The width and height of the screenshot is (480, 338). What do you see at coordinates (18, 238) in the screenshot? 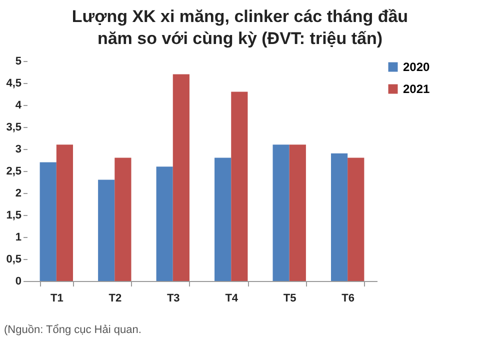
I see `y-tick-label: 1` at bounding box center [18, 238].